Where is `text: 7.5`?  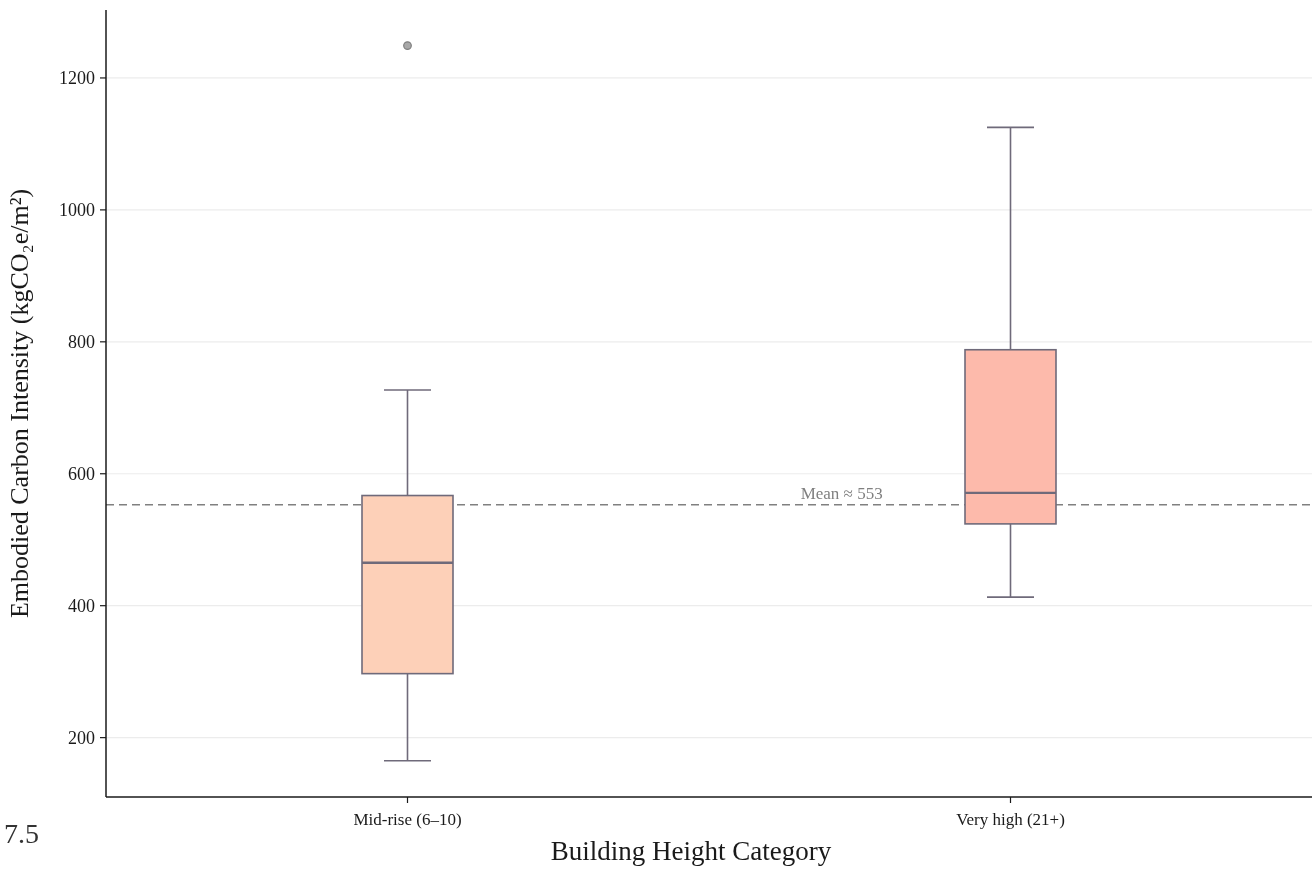
text: 7.5 is located at coordinates (21, 833).